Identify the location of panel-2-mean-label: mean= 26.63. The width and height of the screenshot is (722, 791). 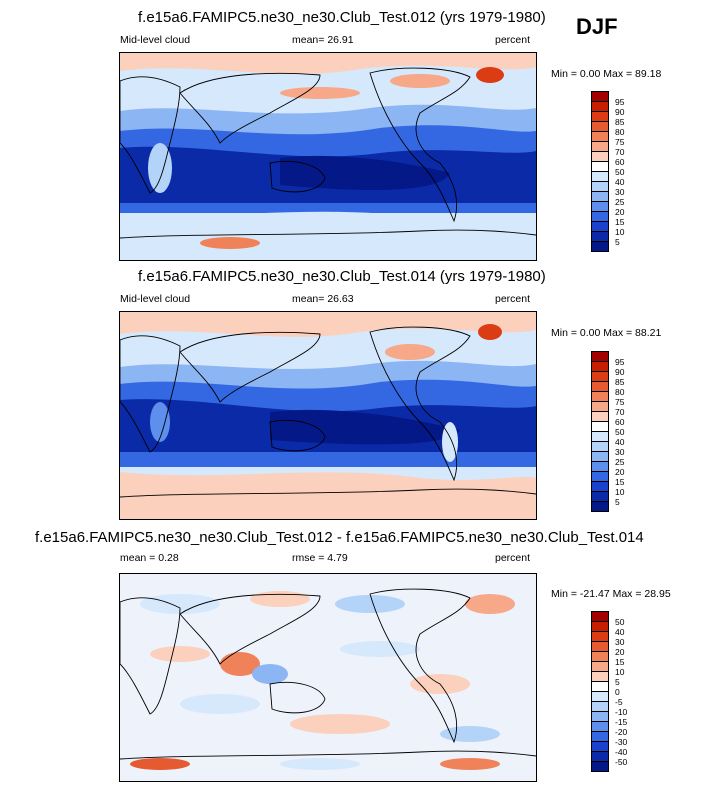
(323, 299).